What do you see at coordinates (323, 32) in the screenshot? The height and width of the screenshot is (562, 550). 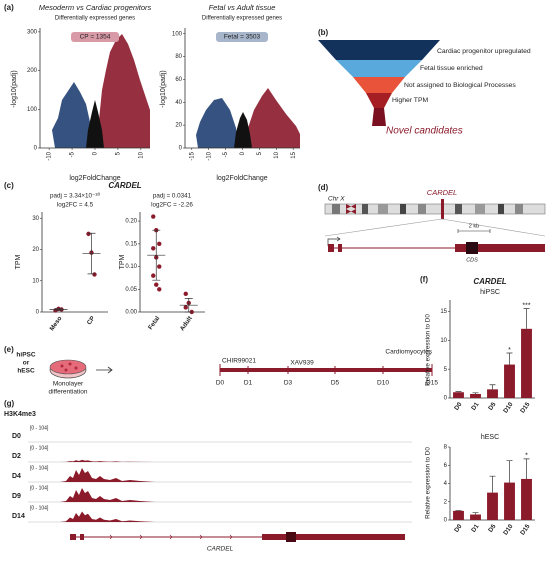 I see `panel-label: (b)` at bounding box center [323, 32].